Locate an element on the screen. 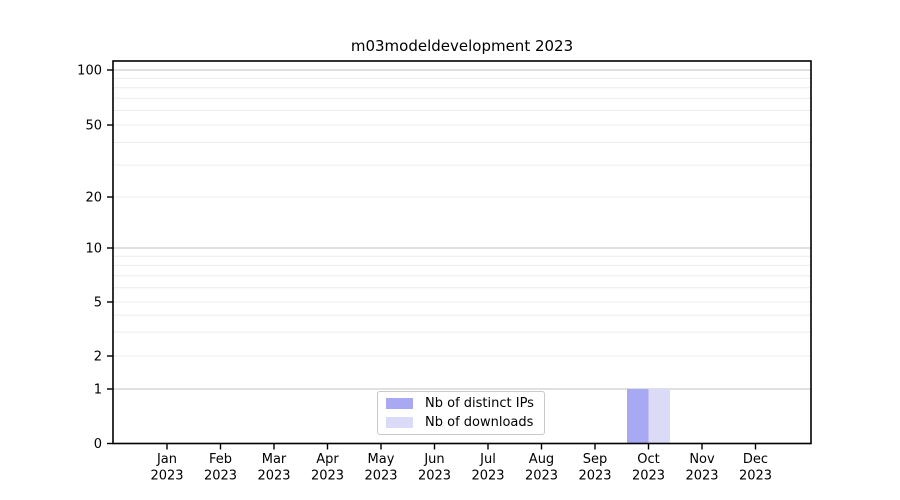 The width and height of the screenshot is (900, 500). x-tick-label: Jun is located at coordinates (433, 459).